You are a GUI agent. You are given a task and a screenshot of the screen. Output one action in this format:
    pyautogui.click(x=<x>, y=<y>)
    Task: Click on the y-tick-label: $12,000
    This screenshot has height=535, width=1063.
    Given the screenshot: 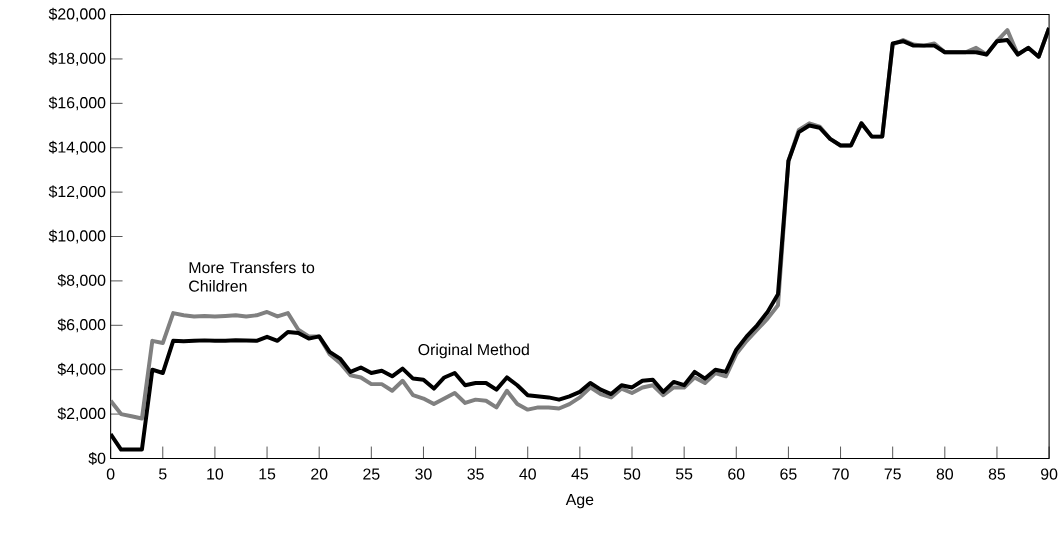 What is the action you would take?
    pyautogui.click(x=77, y=192)
    